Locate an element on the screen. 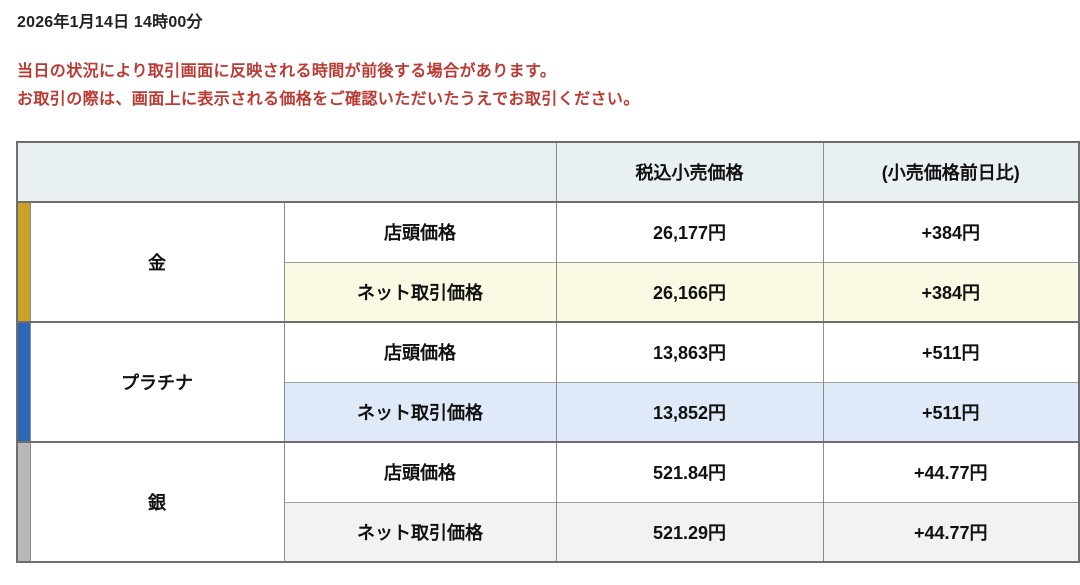 This screenshot has width=1080, height=585. silver-net-price: 521.29円 is located at coordinates (689, 531).